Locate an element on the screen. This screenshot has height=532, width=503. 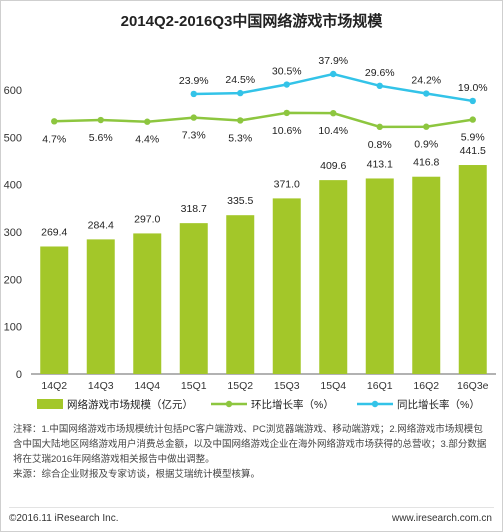
y-tick-label: 600 is located at coordinates (13, 91).